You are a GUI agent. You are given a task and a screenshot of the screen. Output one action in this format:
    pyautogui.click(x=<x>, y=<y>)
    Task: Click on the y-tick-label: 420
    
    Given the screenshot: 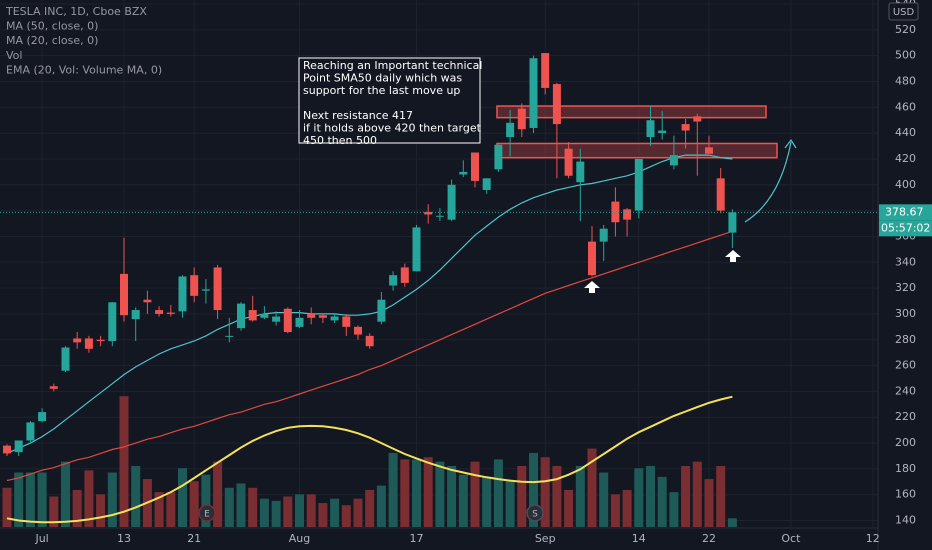 What is the action you would take?
    pyautogui.click(x=905, y=158)
    